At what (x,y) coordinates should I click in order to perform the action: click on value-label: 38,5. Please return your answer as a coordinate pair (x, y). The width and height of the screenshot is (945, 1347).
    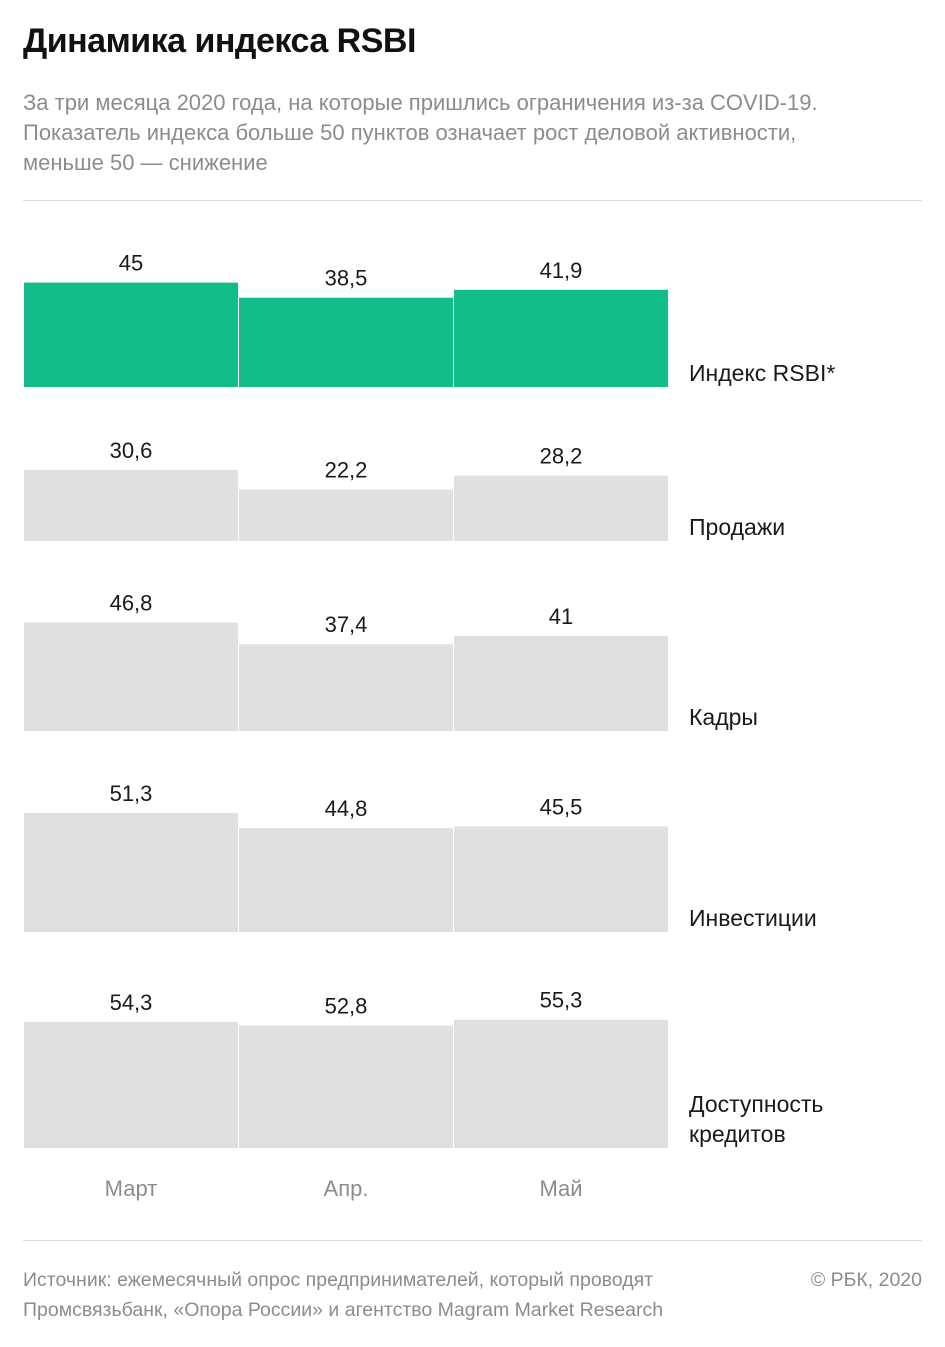
    Looking at the image, I should click on (346, 278).